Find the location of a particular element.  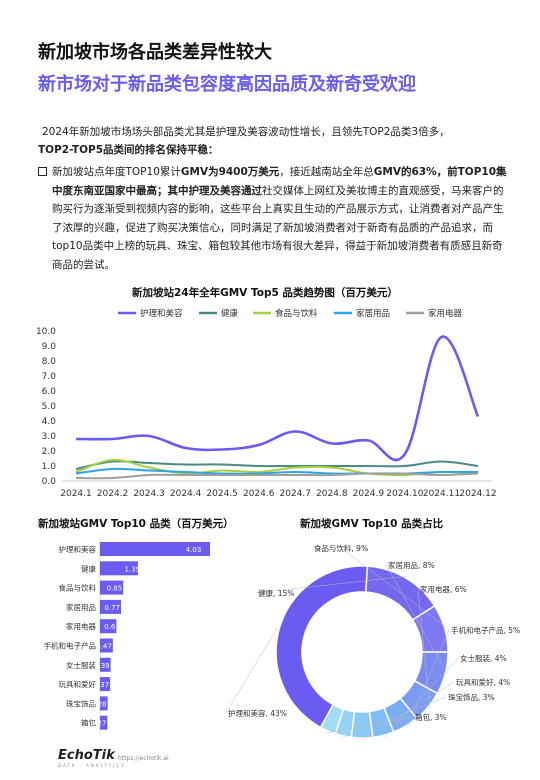

y-tick-label: 7.0 is located at coordinates (49, 377).